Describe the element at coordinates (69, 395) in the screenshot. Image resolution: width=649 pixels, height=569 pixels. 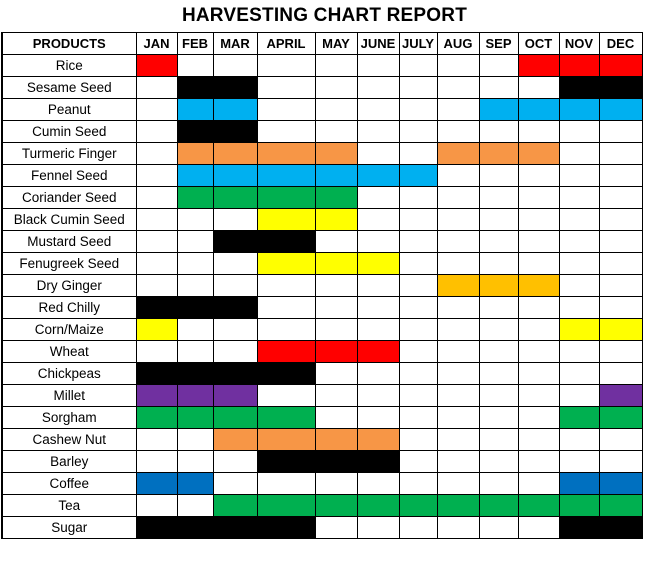
I see `product-label: Millet` at that location.